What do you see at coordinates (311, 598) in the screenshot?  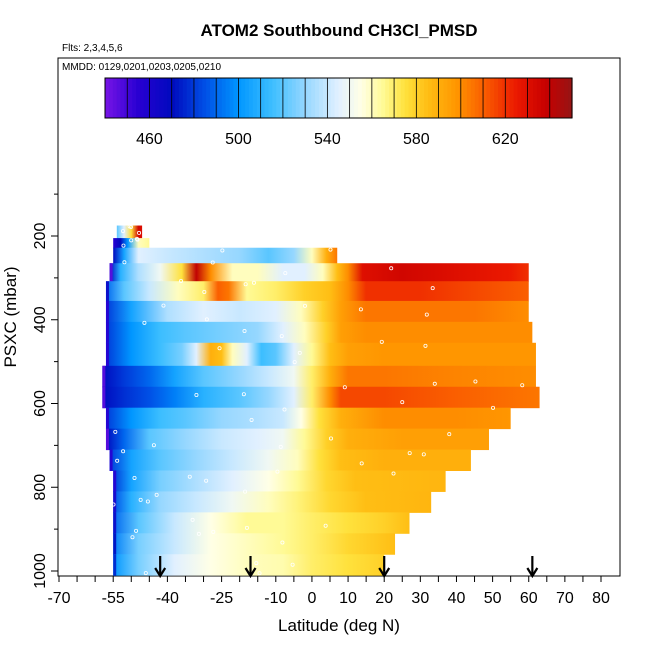 I see `x-tick-label: 0` at bounding box center [311, 598].